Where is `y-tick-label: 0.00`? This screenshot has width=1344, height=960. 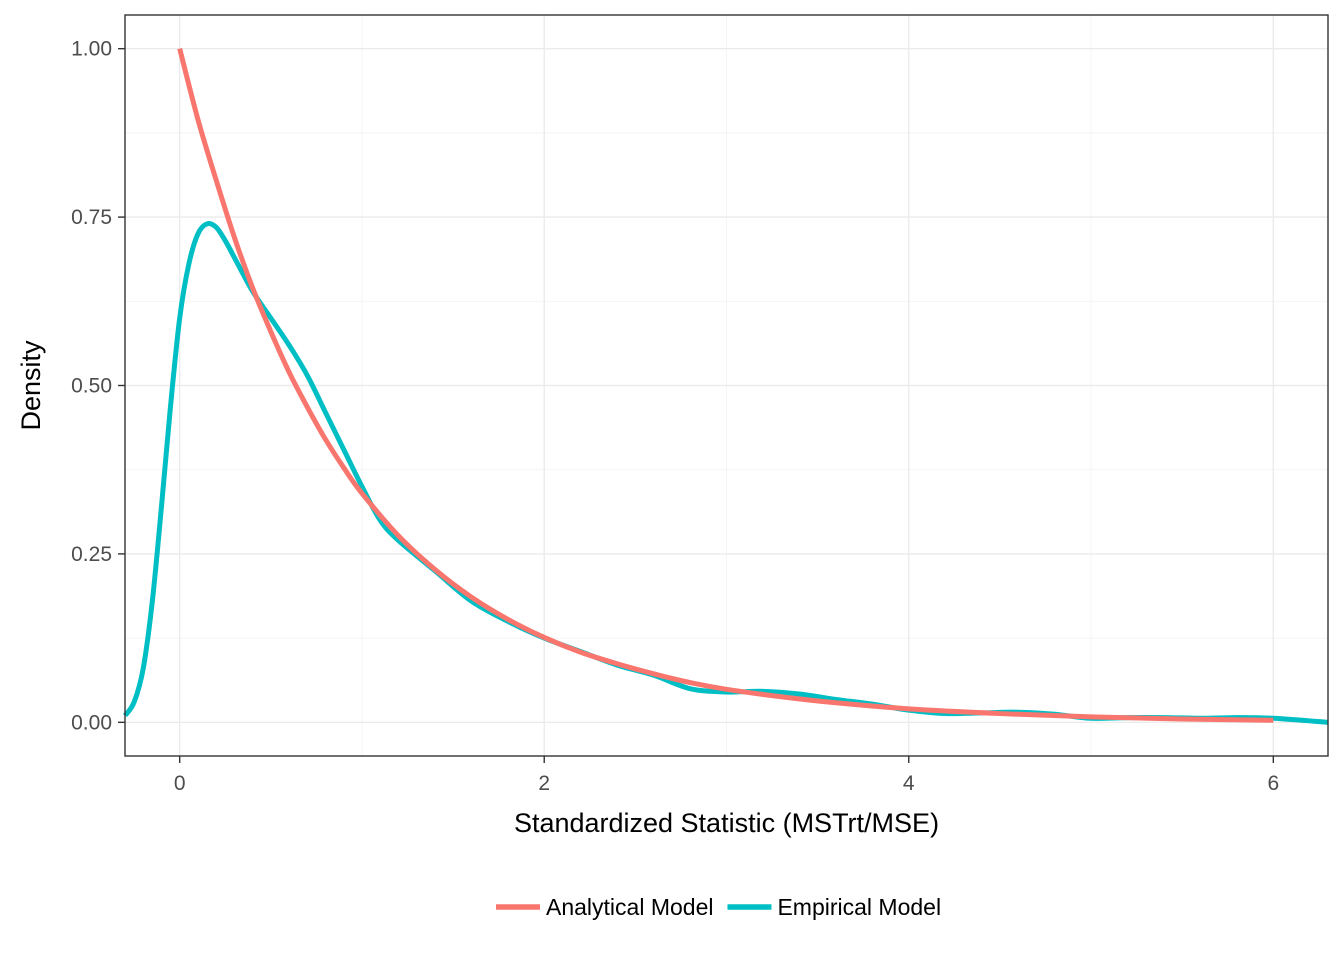
y-tick-label: 0.00 is located at coordinates (91, 722).